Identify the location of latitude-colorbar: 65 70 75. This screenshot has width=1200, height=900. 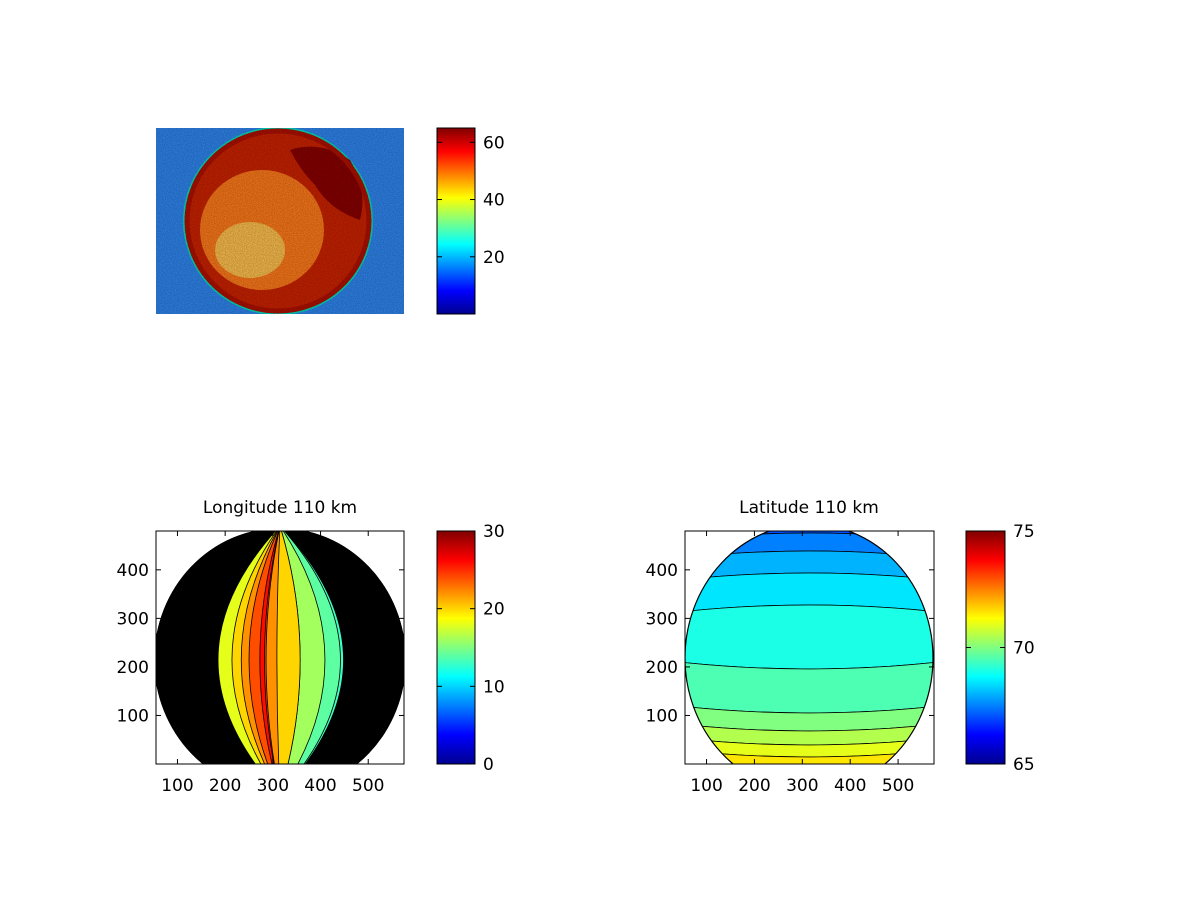
(1000, 648).